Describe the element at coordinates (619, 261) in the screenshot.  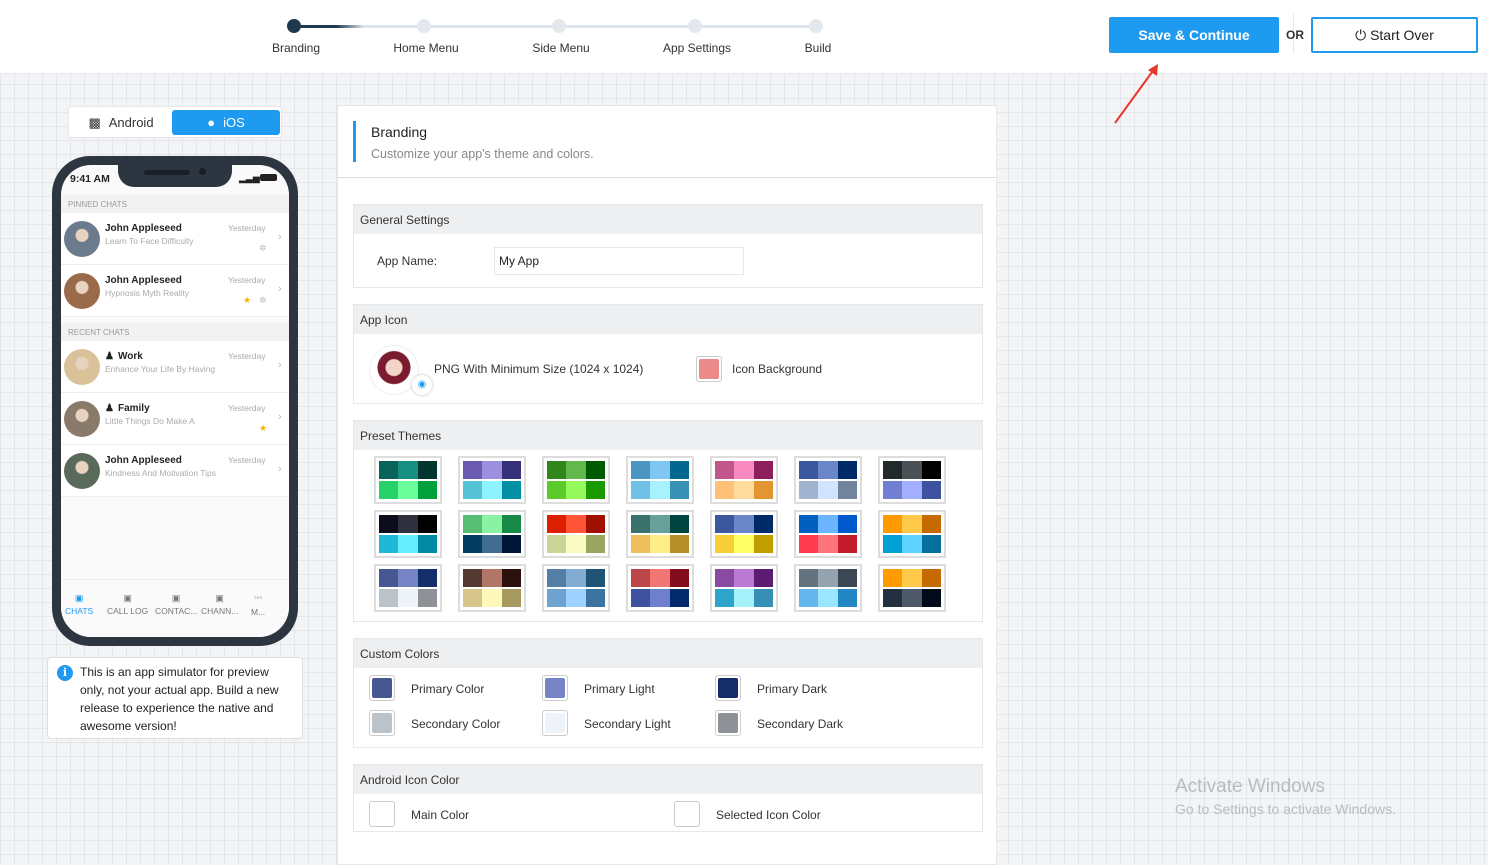
I see `app-name-input` at that location.